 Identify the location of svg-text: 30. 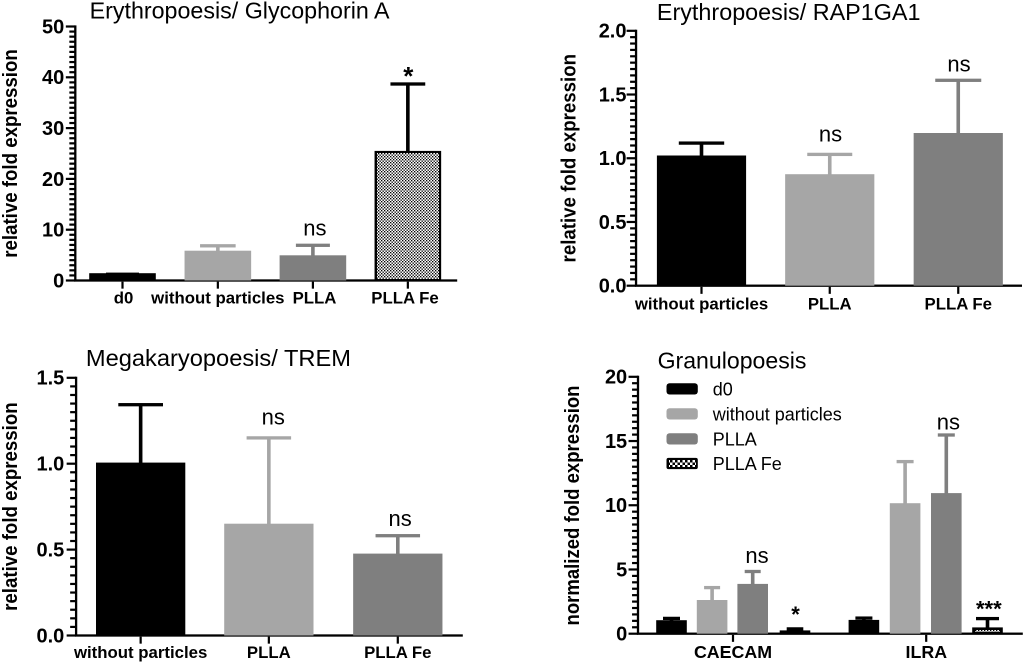
(53, 129).